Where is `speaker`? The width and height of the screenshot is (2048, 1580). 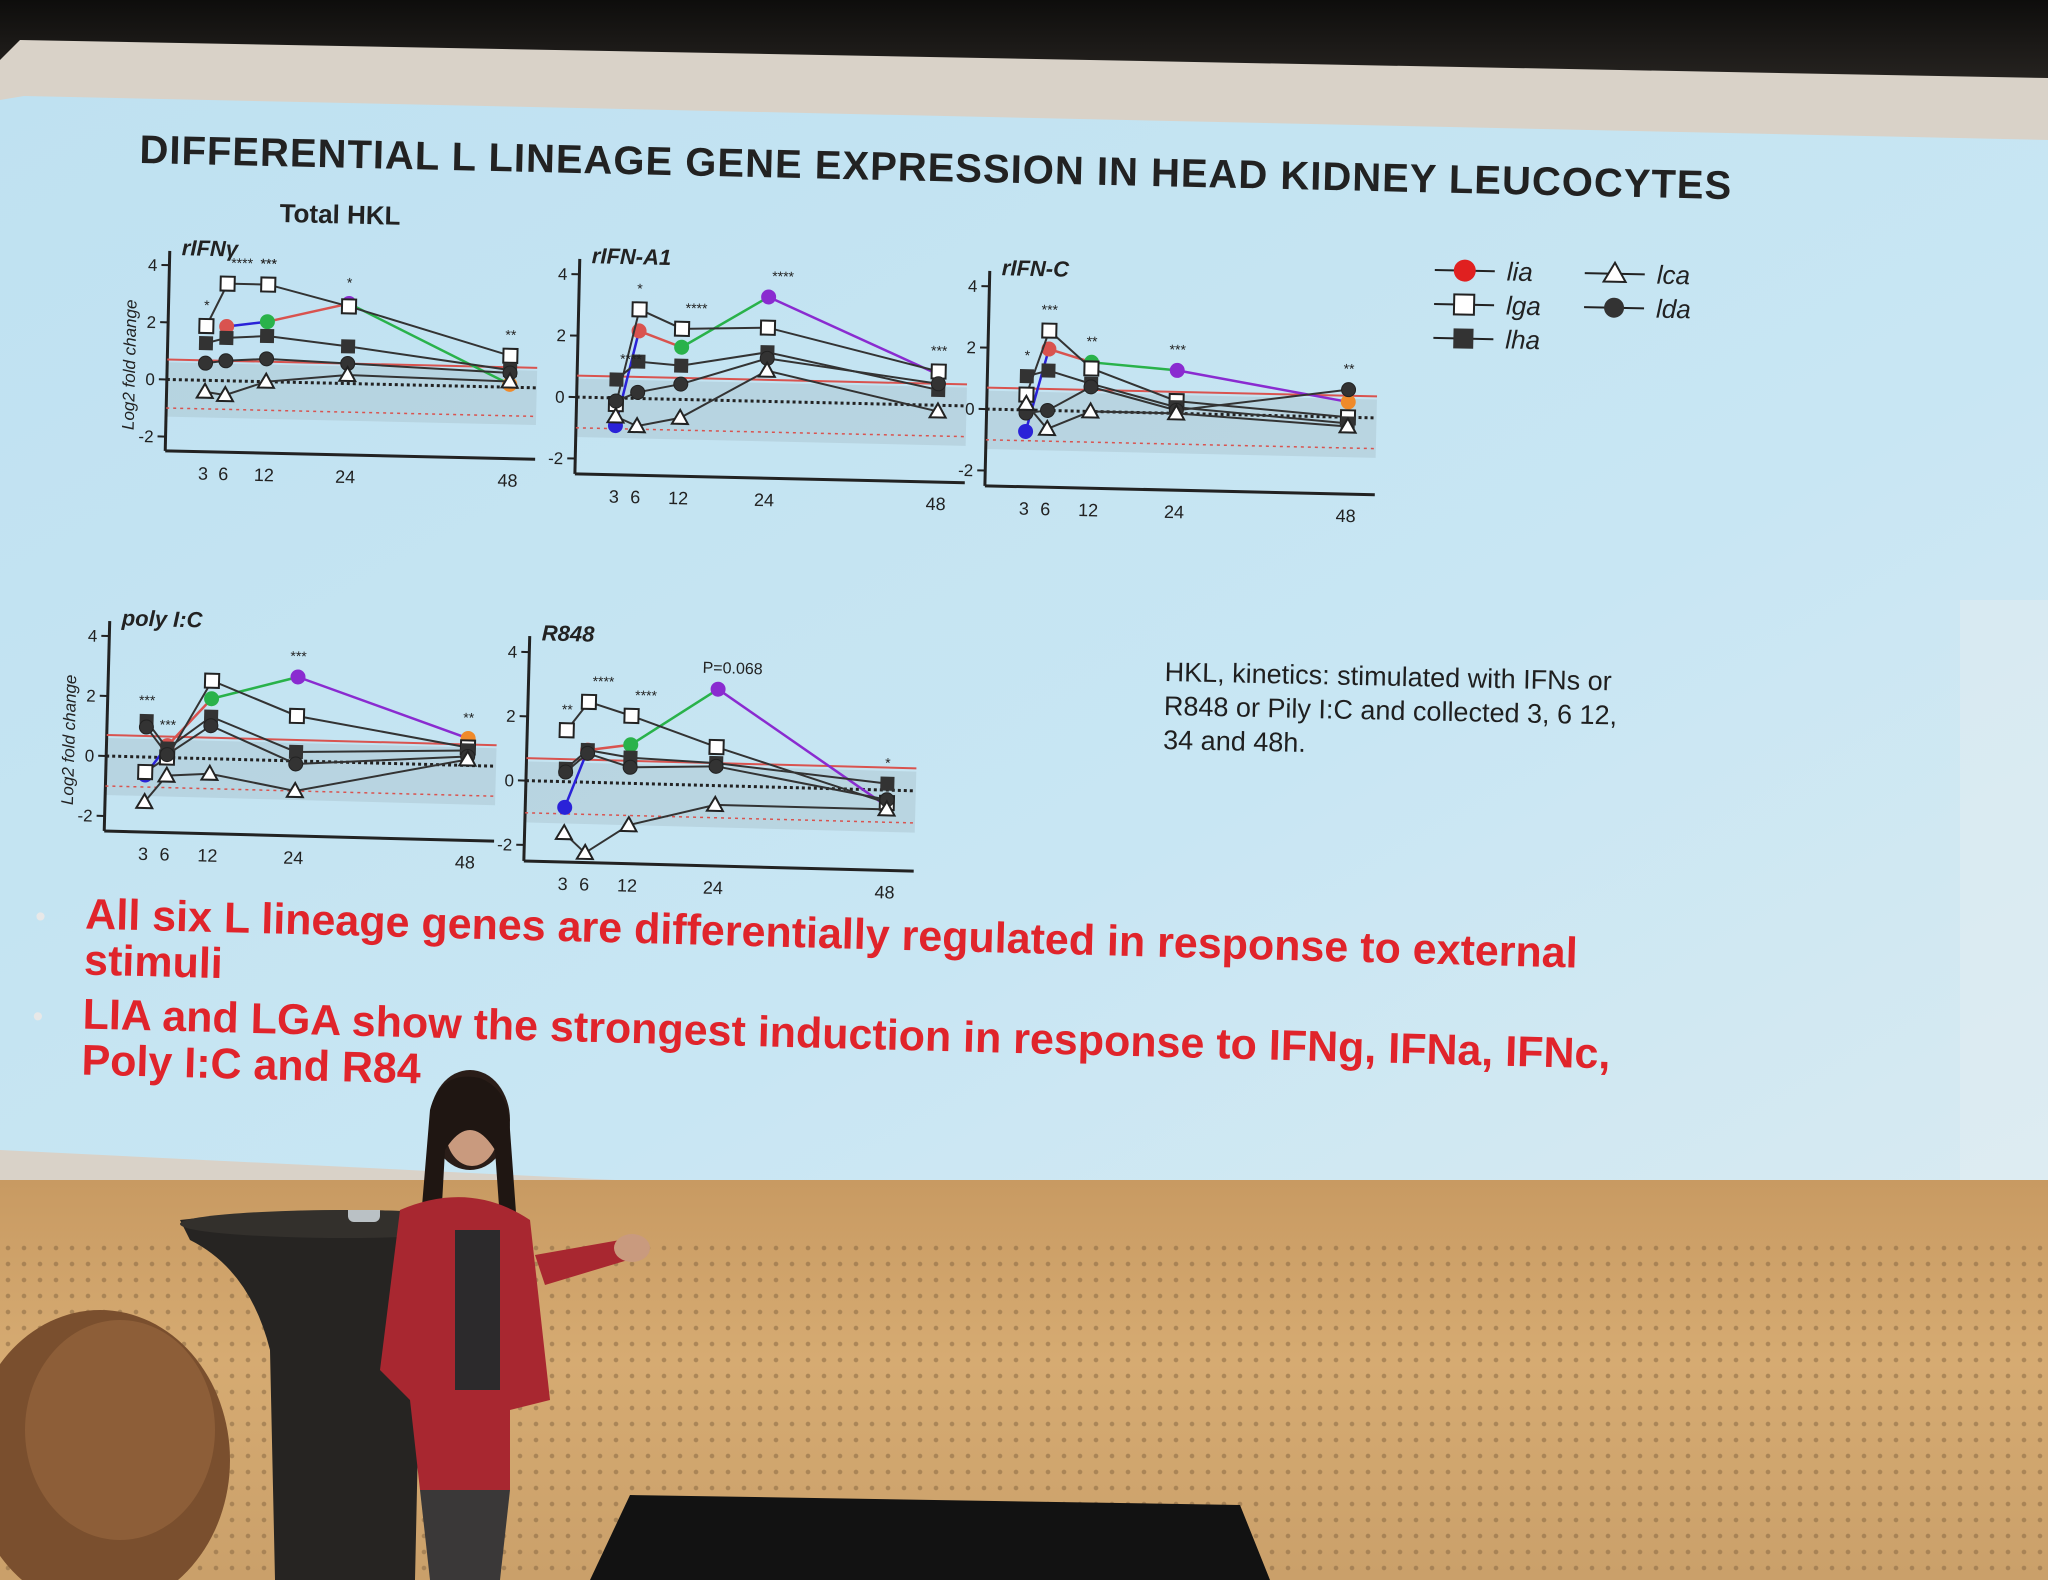
speaker is located at coordinates (515, 1325).